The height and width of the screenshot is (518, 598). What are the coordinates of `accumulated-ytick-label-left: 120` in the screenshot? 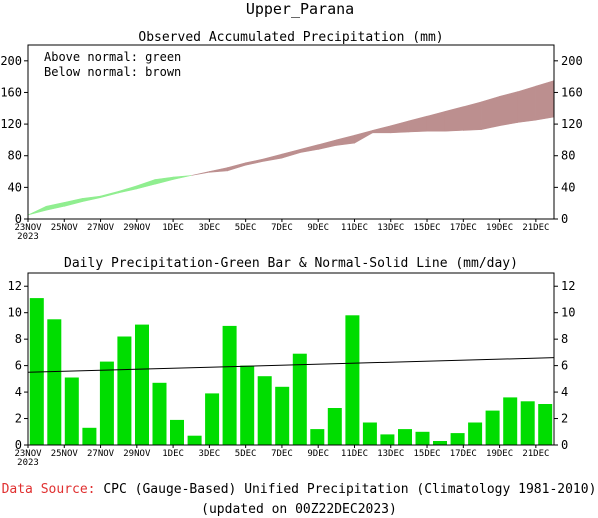 It's located at (11, 124).